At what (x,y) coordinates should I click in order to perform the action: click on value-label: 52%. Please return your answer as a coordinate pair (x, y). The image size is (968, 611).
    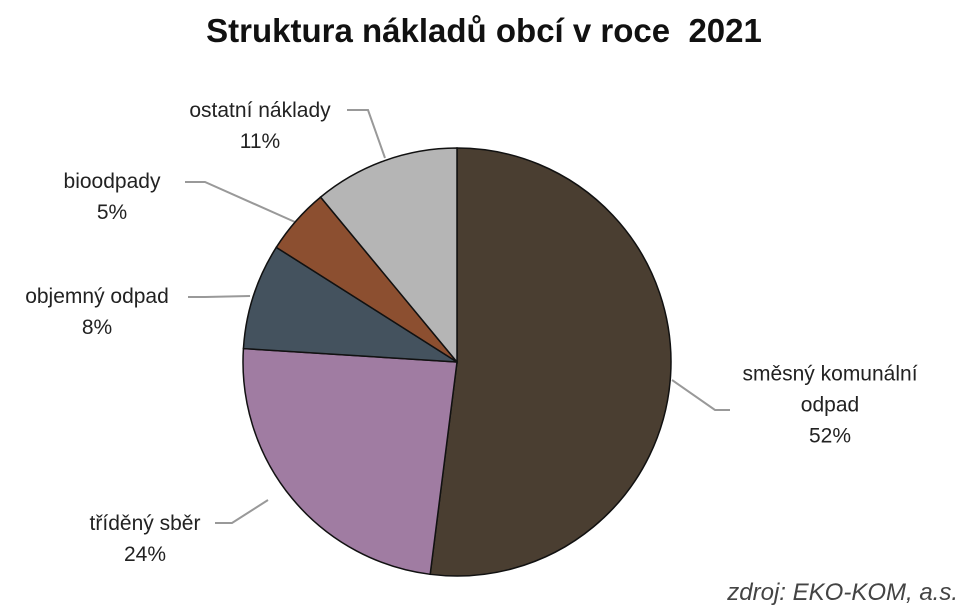
    Looking at the image, I should click on (830, 436).